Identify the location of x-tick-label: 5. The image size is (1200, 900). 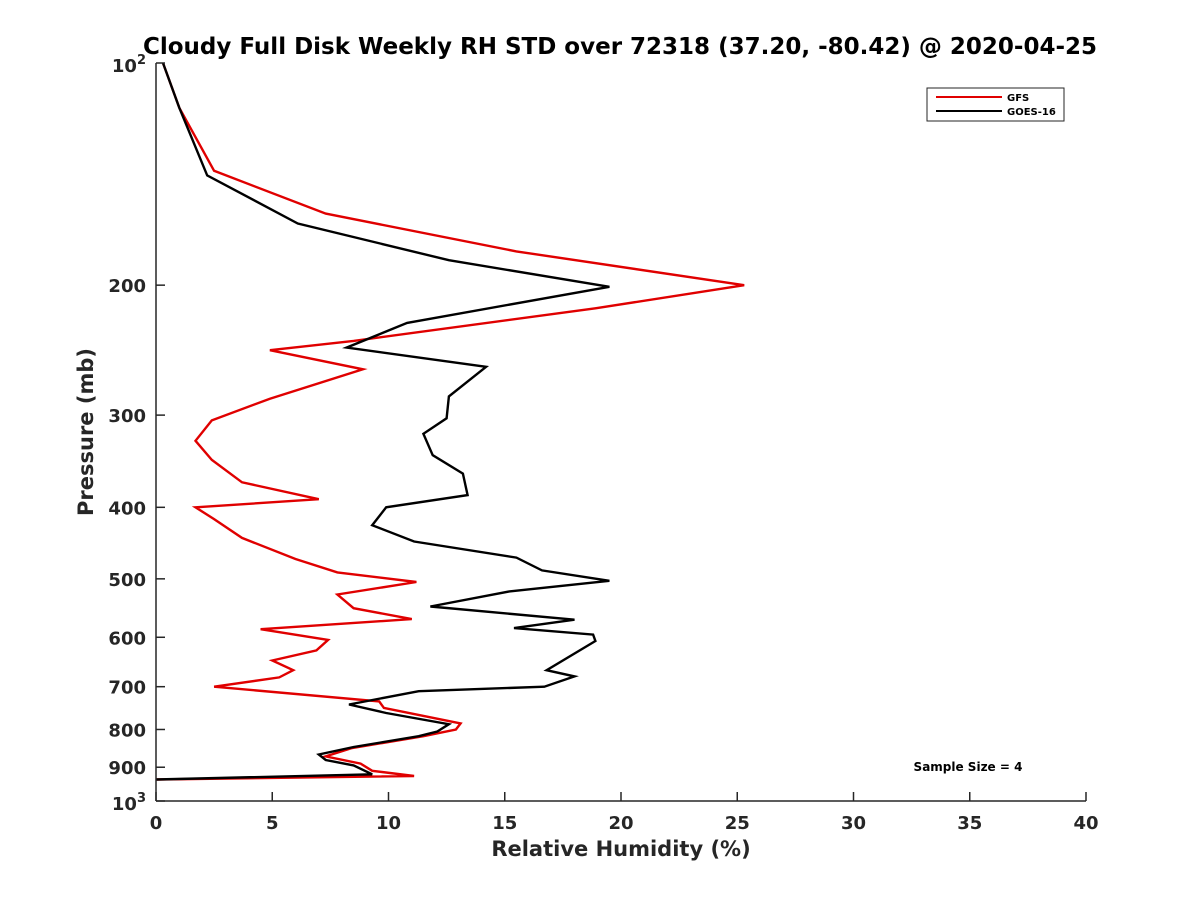
(272, 823).